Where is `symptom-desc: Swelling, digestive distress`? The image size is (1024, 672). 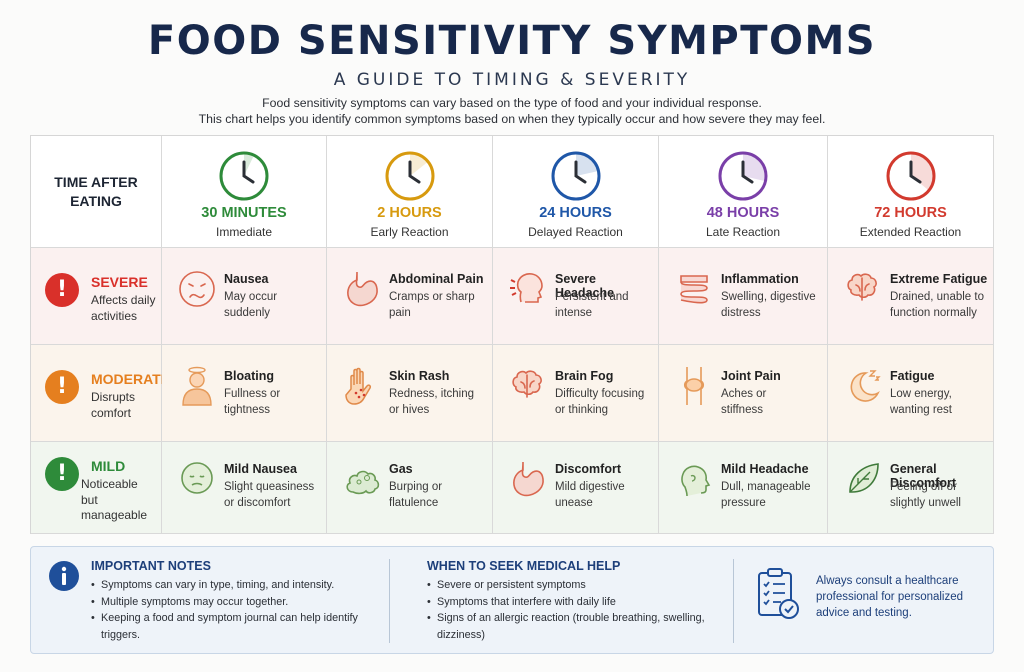
symptom-desc: Swelling, digestive distress is located at coordinates (768, 305).